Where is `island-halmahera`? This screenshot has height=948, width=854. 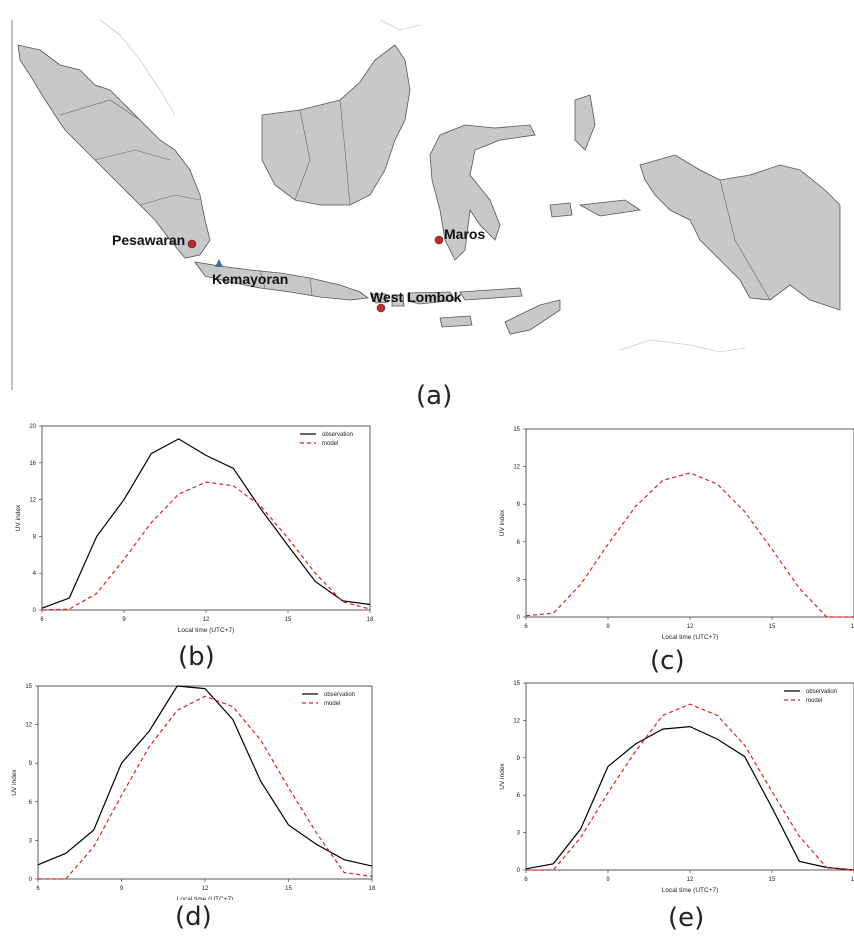
island-halmahera is located at coordinates (585, 122).